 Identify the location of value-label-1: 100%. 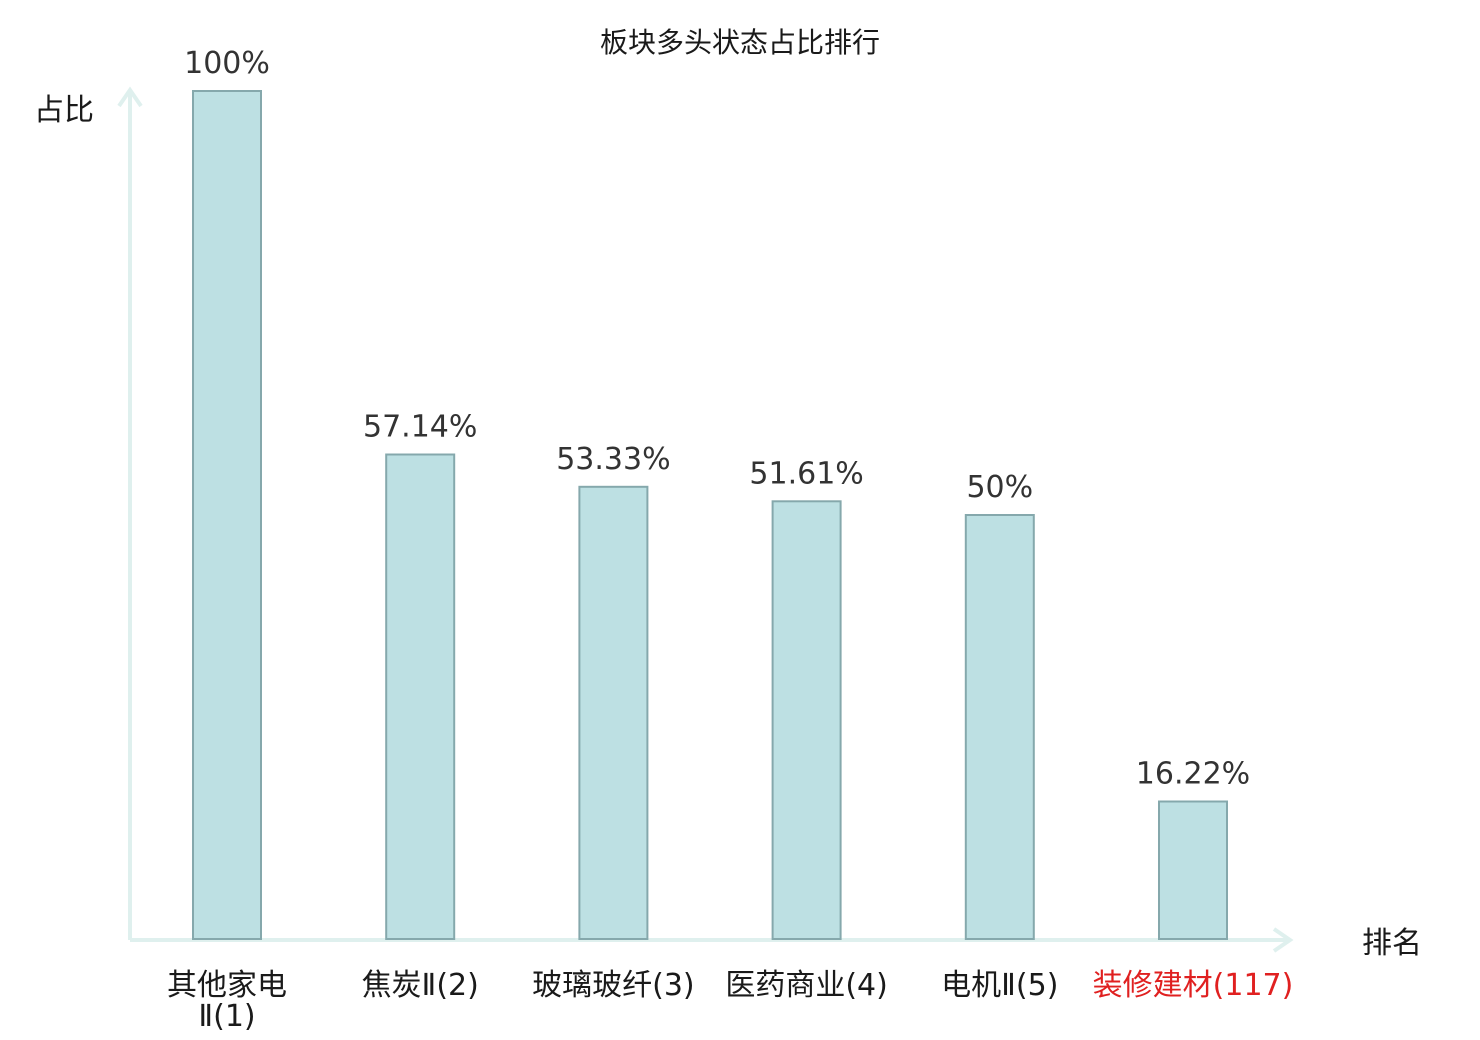
(227, 63).